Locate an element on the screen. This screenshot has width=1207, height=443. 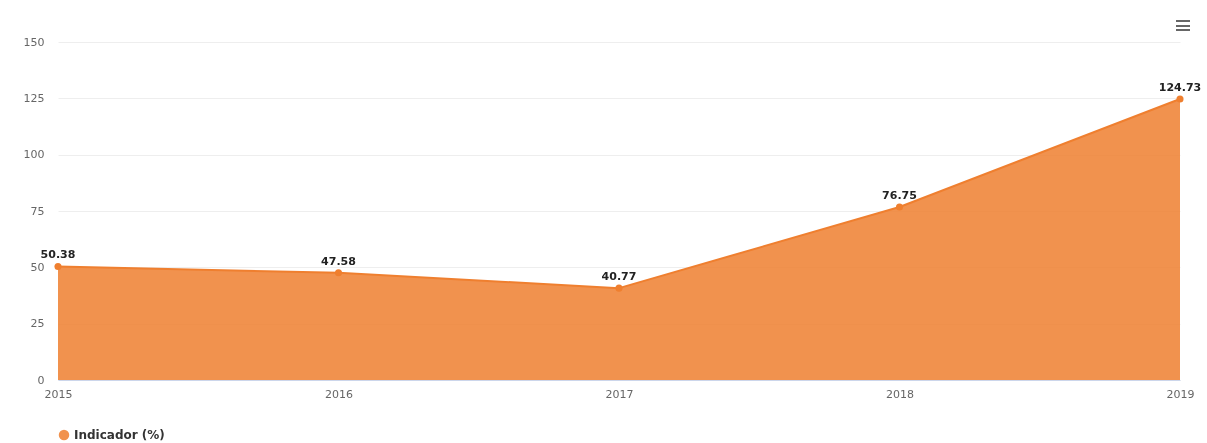
y-tick-label: 125 is located at coordinates (34, 98).